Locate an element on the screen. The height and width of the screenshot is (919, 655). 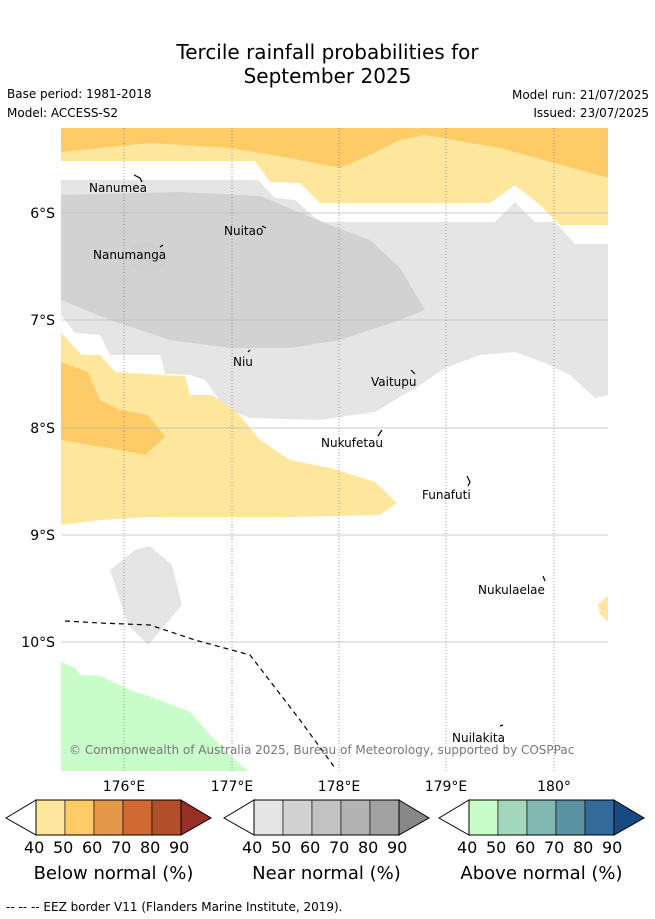
lon-label: 178°E is located at coordinates (339, 787).